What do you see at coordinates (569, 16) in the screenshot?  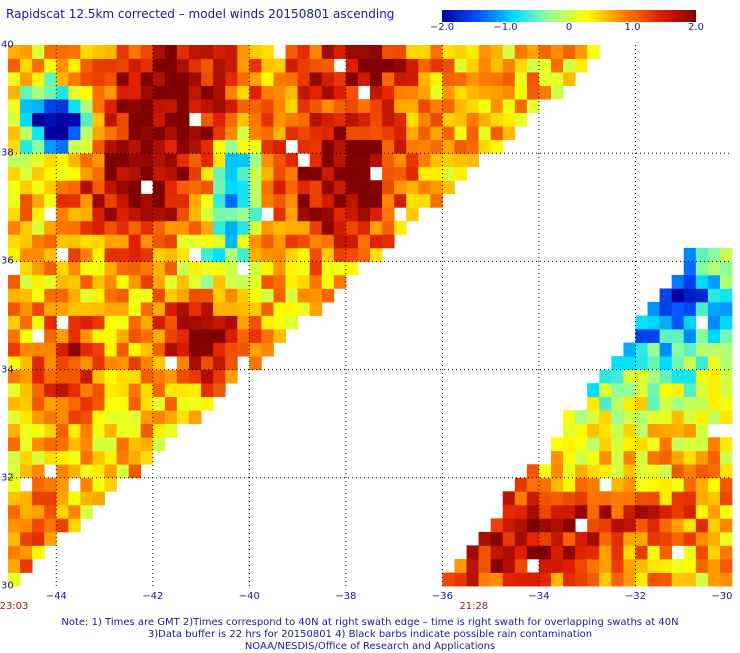 I see `colorbar-gradient` at bounding box center [569, 16].